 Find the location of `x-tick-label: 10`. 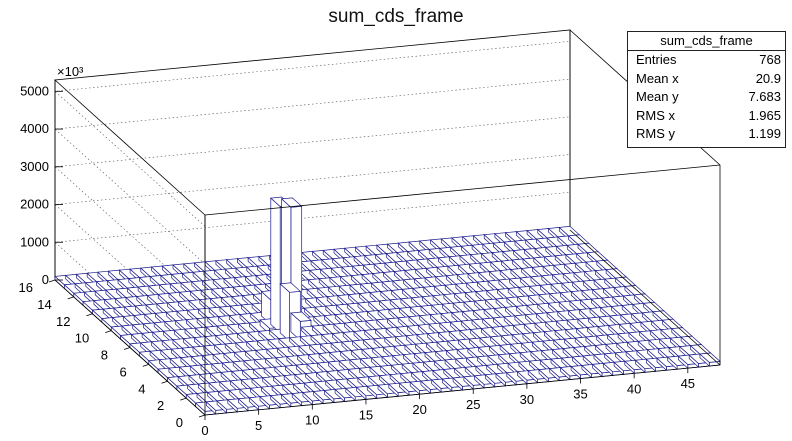

x-tick-label: 10 is located at coordinates (312, 420).